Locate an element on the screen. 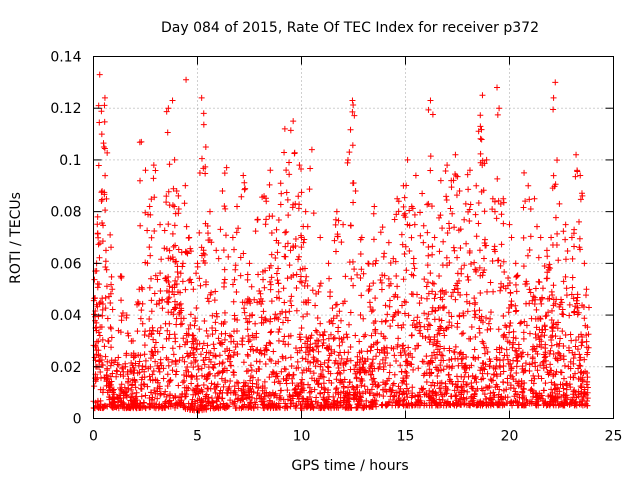 This screenshot has height=480, width=640. y-tick-label: 0.02 is located at coordinates (65, 368).